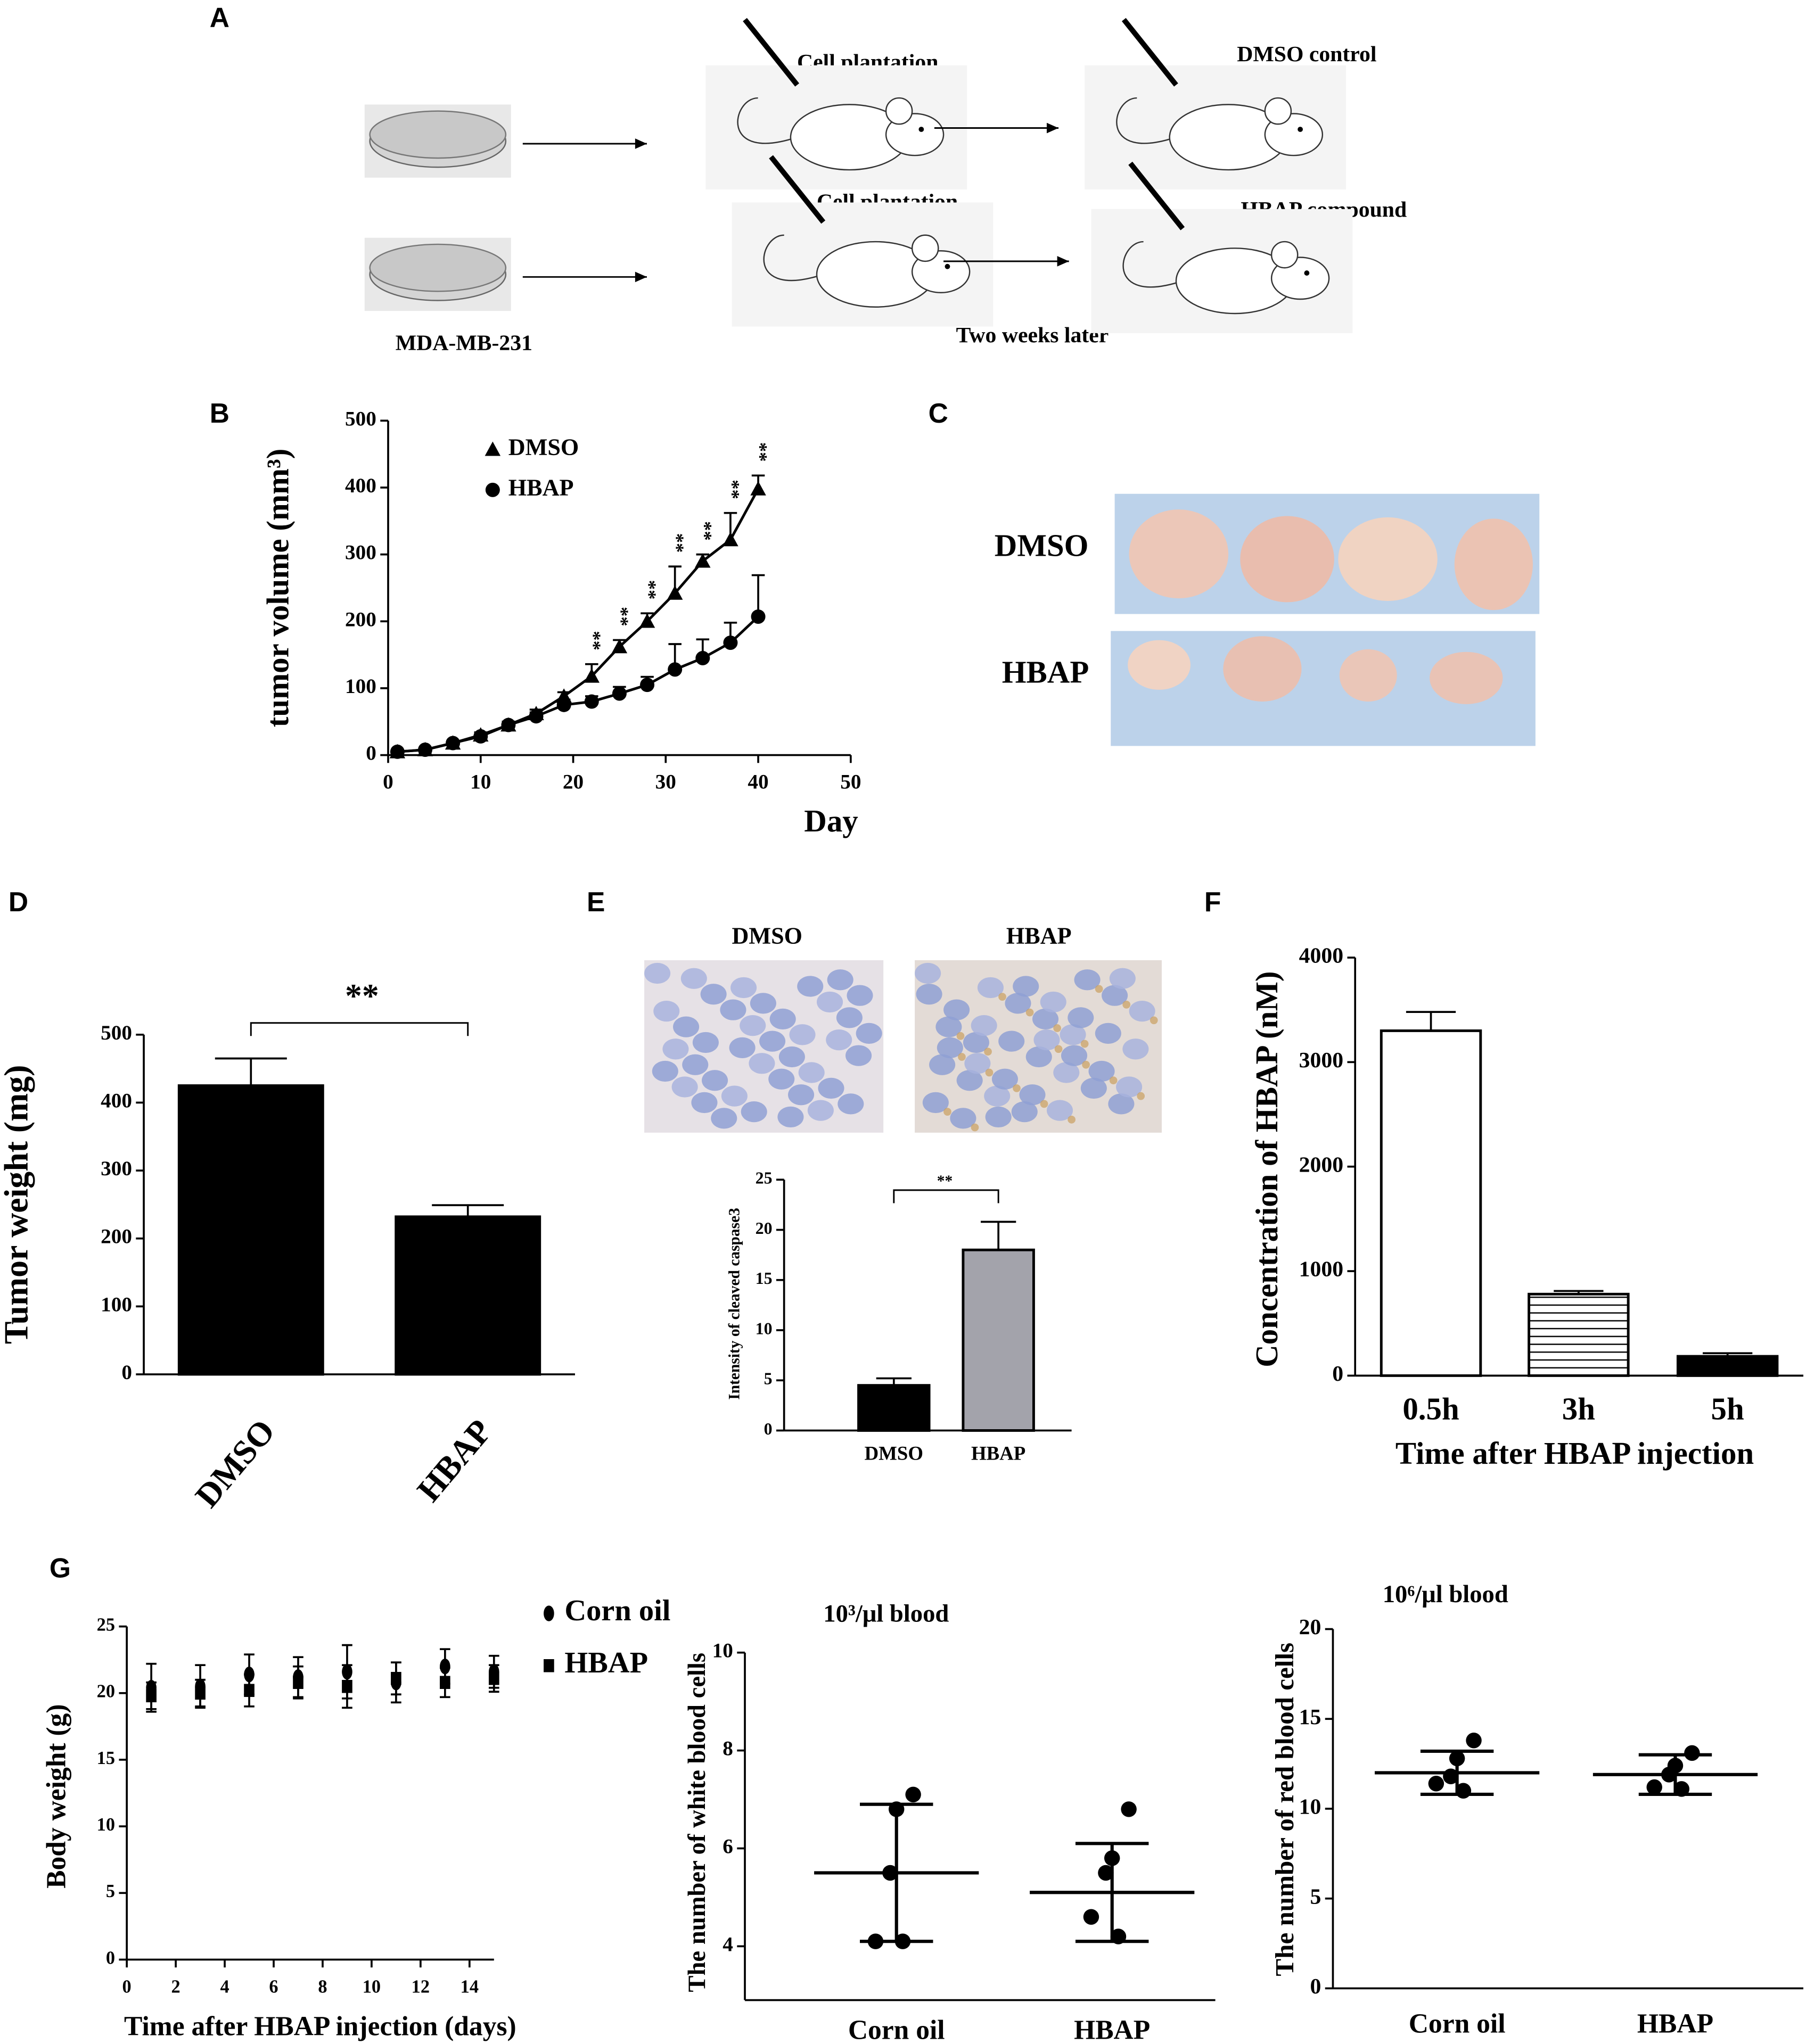  What do you see at coordinates (728, 1846) in the screenshot?
I see `y-tick-label: 6` at bounding box center [728, 1846].